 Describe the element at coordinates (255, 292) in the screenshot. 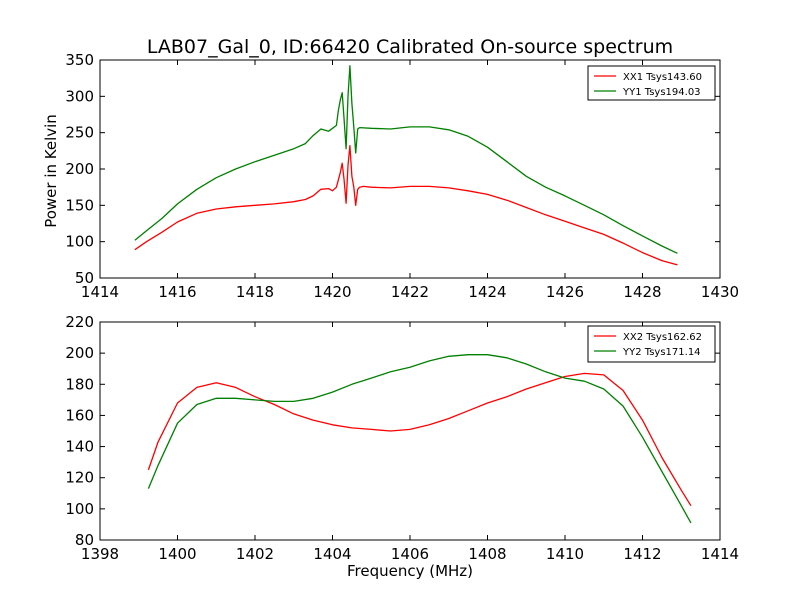

I see `top-x-tick-label: 1418` at that location.